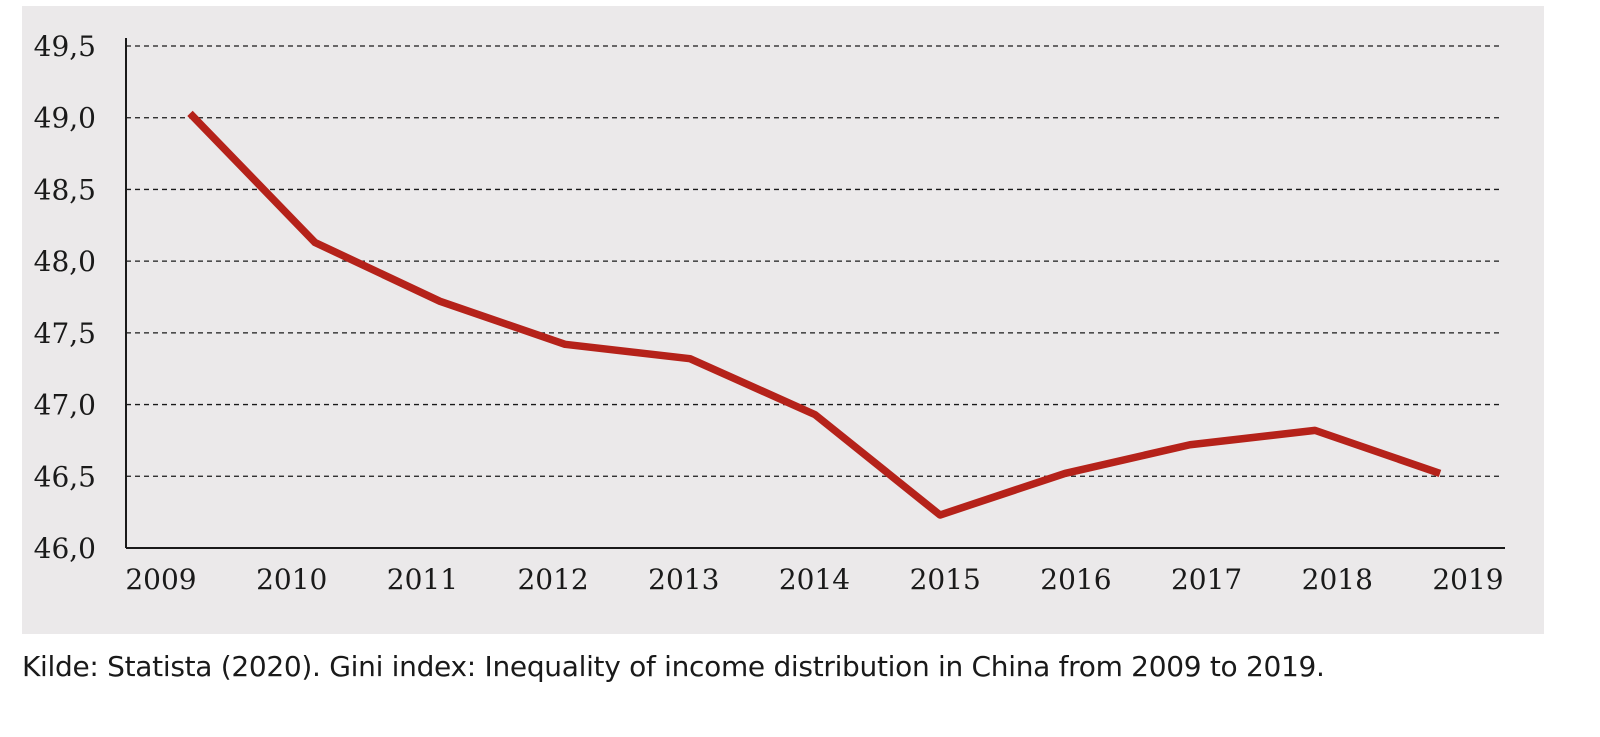  What do you see at coordinates (65, 261) in the screenshot?
I see `y-tick-label: 48,0` at bounding box center [65, 261].